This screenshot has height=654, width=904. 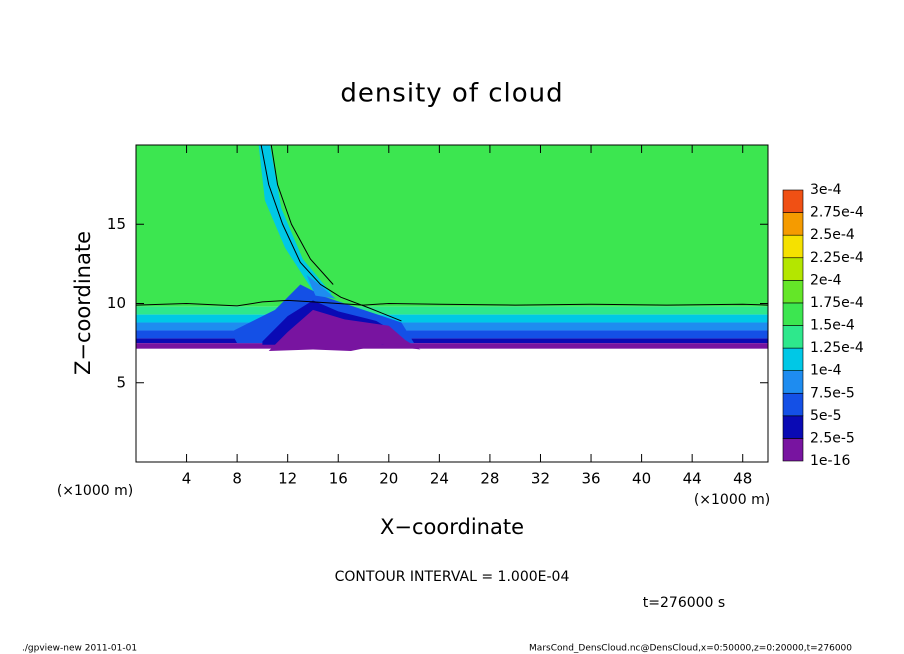 I want to click on legend-label: 1.25e-4, so click(x=837, y=348).